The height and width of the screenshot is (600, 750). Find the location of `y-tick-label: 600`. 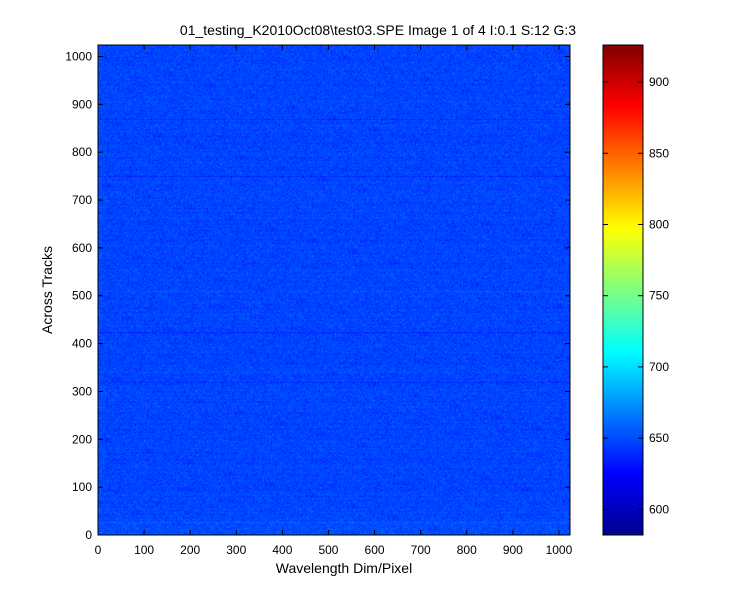

y-tick-label: 600 is located at coordinates (82, 248).